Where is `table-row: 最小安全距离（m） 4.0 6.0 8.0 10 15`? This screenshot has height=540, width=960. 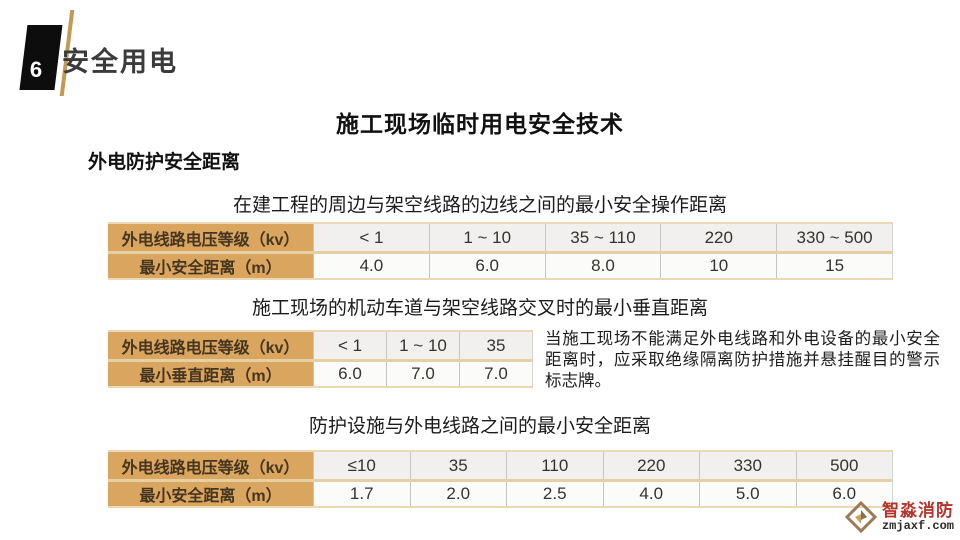
table-row: 最小安全距离（m） 4.0 6.0 8.0 10 15 is located at coordinates (500, 264).